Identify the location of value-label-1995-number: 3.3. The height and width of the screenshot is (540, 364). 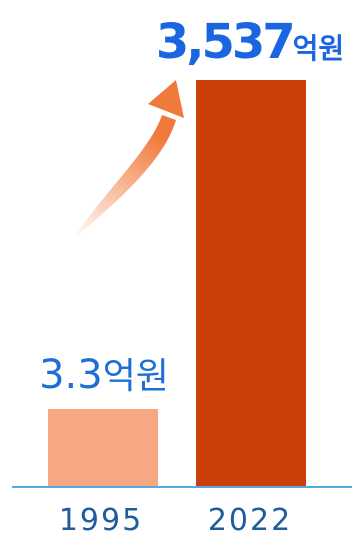
(71, 375).